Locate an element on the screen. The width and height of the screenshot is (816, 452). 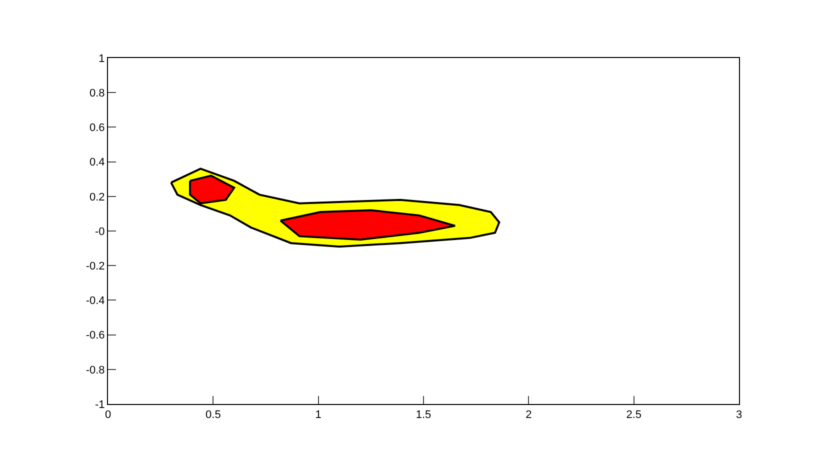
y-tick-label: -0.4 is located at coordinates (95, 301).